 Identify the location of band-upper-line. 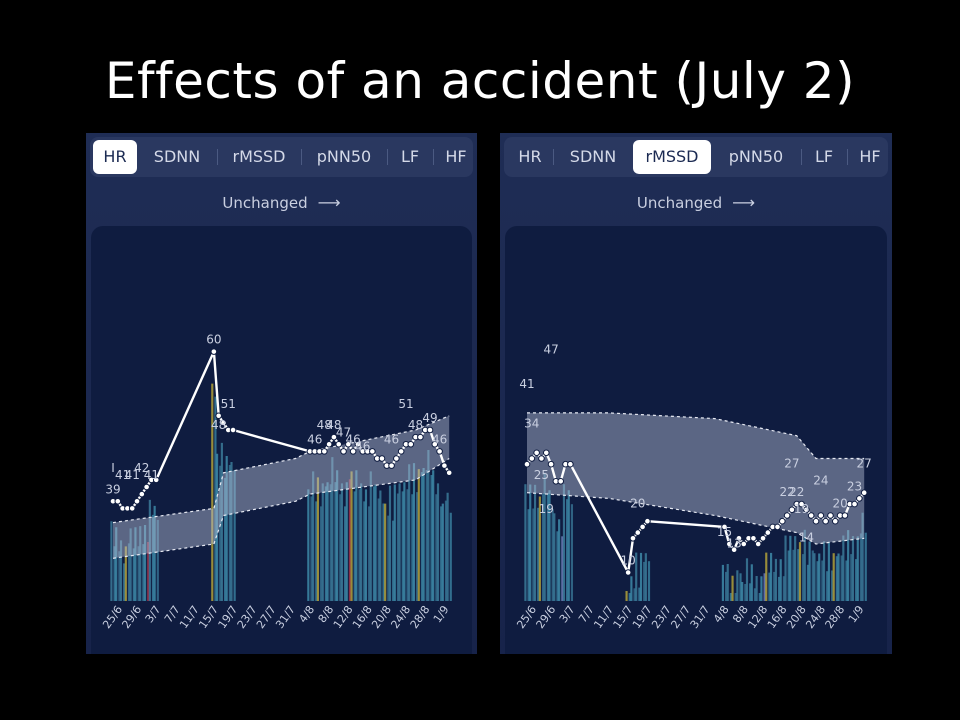
(281, 469).